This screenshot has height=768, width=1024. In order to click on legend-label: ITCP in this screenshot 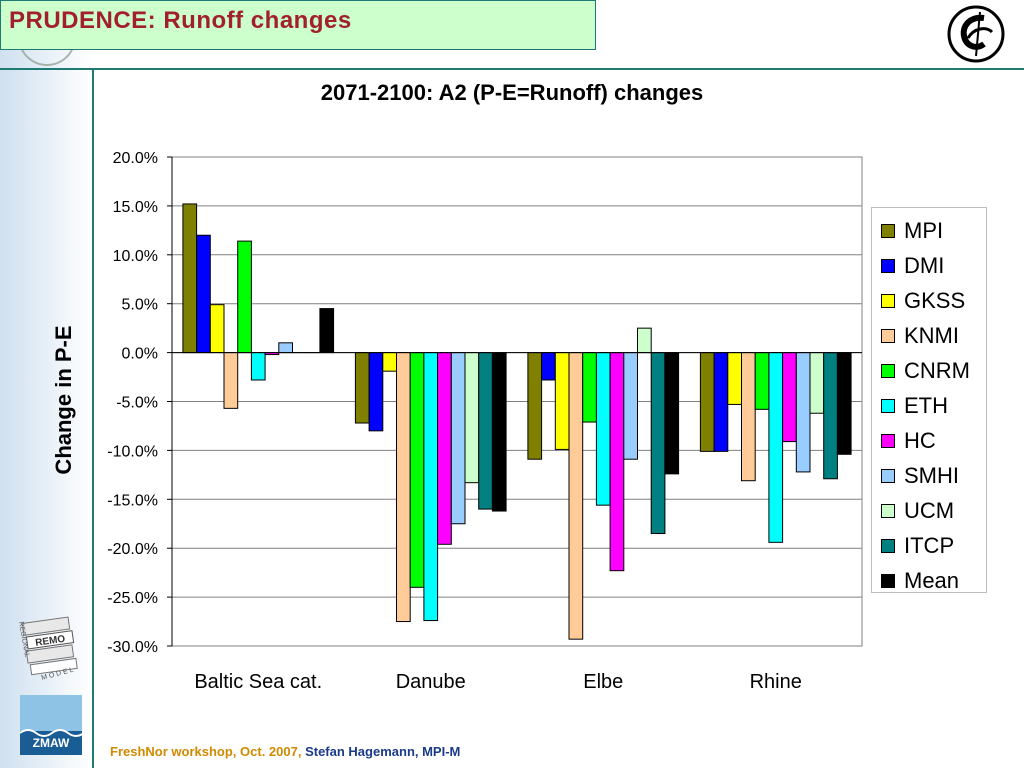, I will do `click(929, 545)`.